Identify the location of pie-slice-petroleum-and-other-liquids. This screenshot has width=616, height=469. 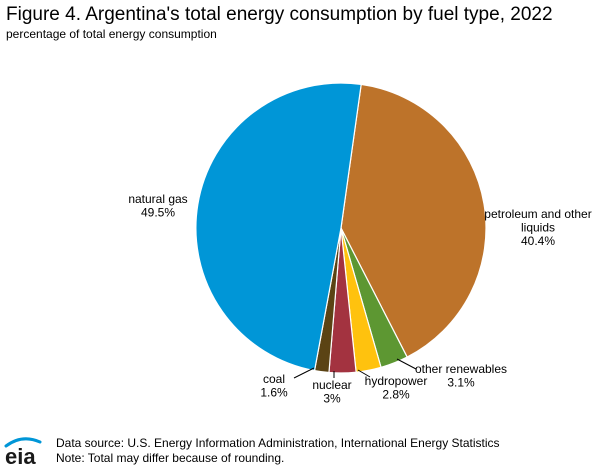
(413, 220).